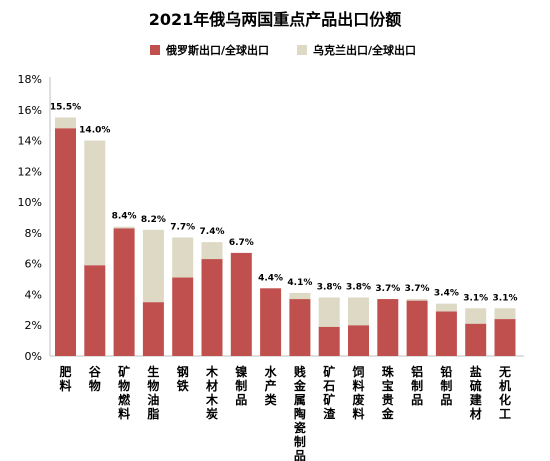  I want to click on x-tick-label: 废, so click(358, 399).